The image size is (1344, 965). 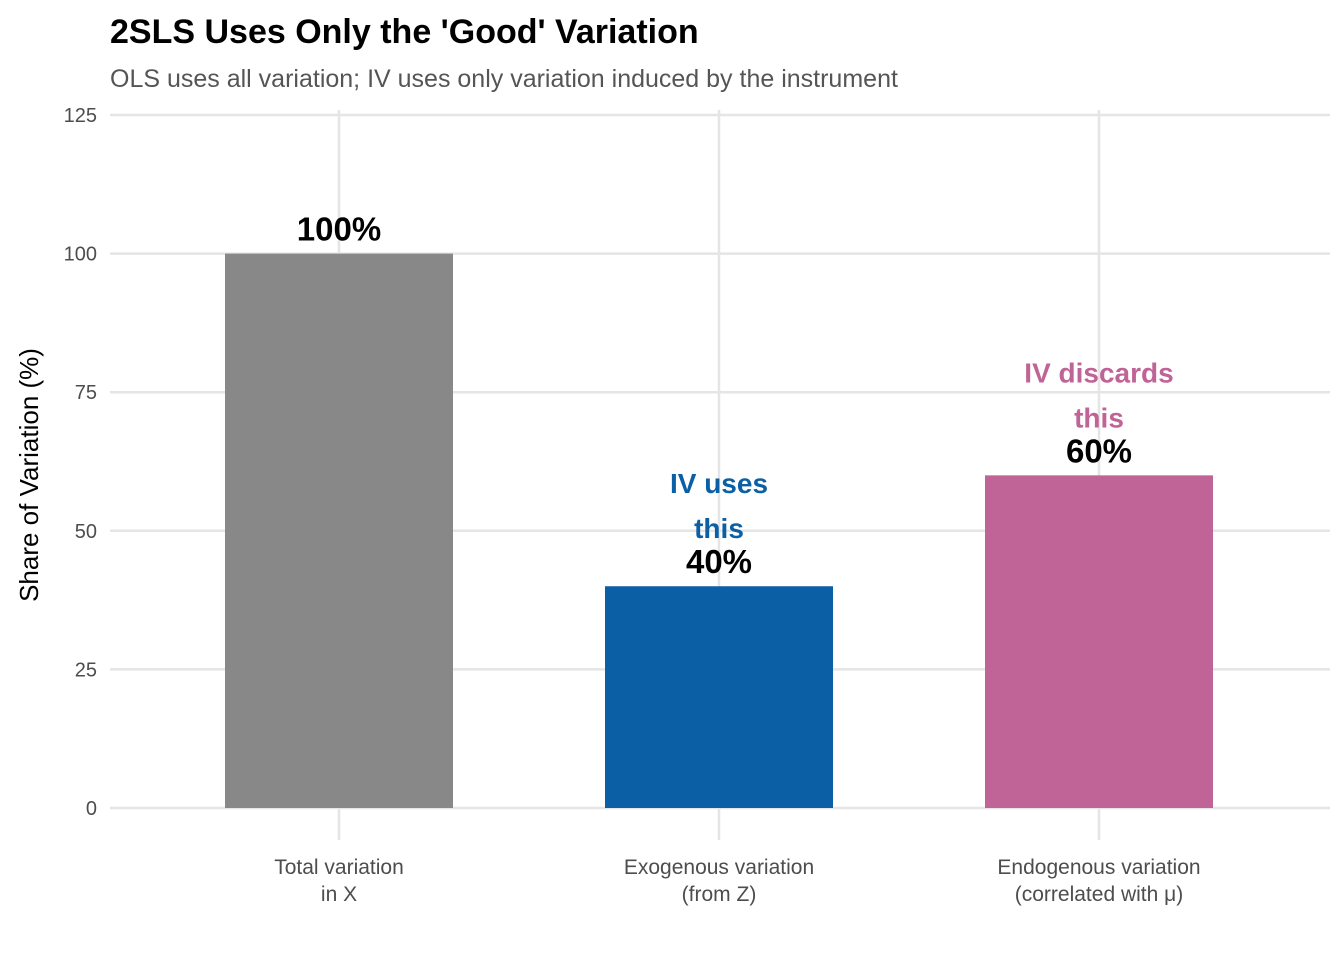 What do you see at coordinates (404, 32) in the screenshot?
I see `chart-title: 2SLS Uses Only the 'Good' Variation` at bounding box center [404, 32].